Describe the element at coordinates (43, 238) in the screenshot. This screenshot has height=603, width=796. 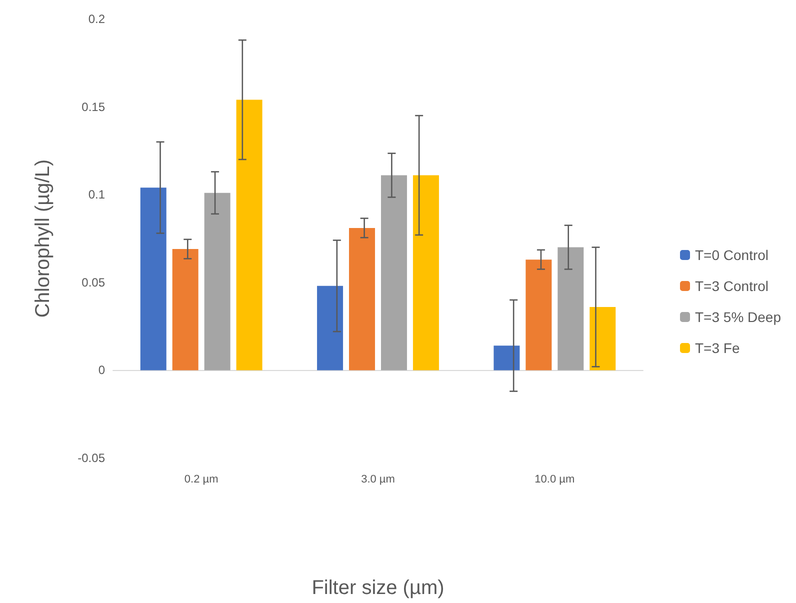
I see `y-axis-title: Chlorophyll (µg/L)` at that location.